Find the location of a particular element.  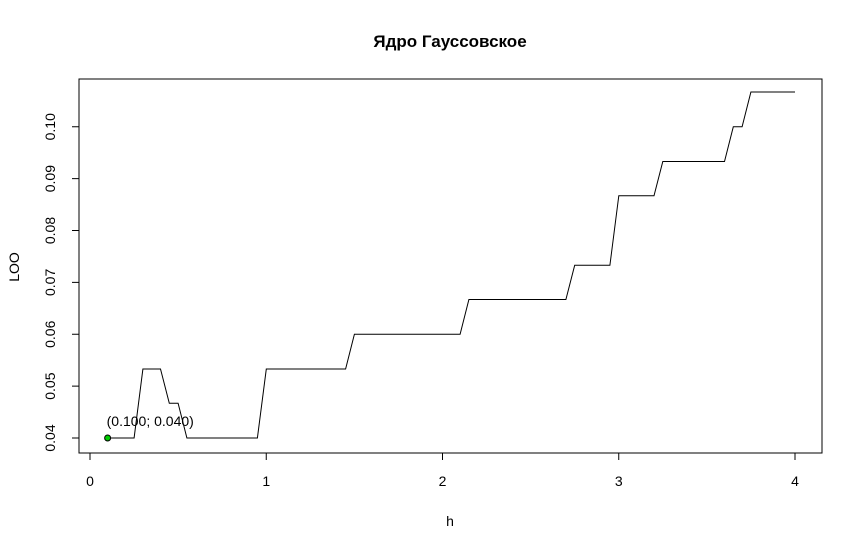

x-tick-label: 0 is located at coordinates (90, 481).